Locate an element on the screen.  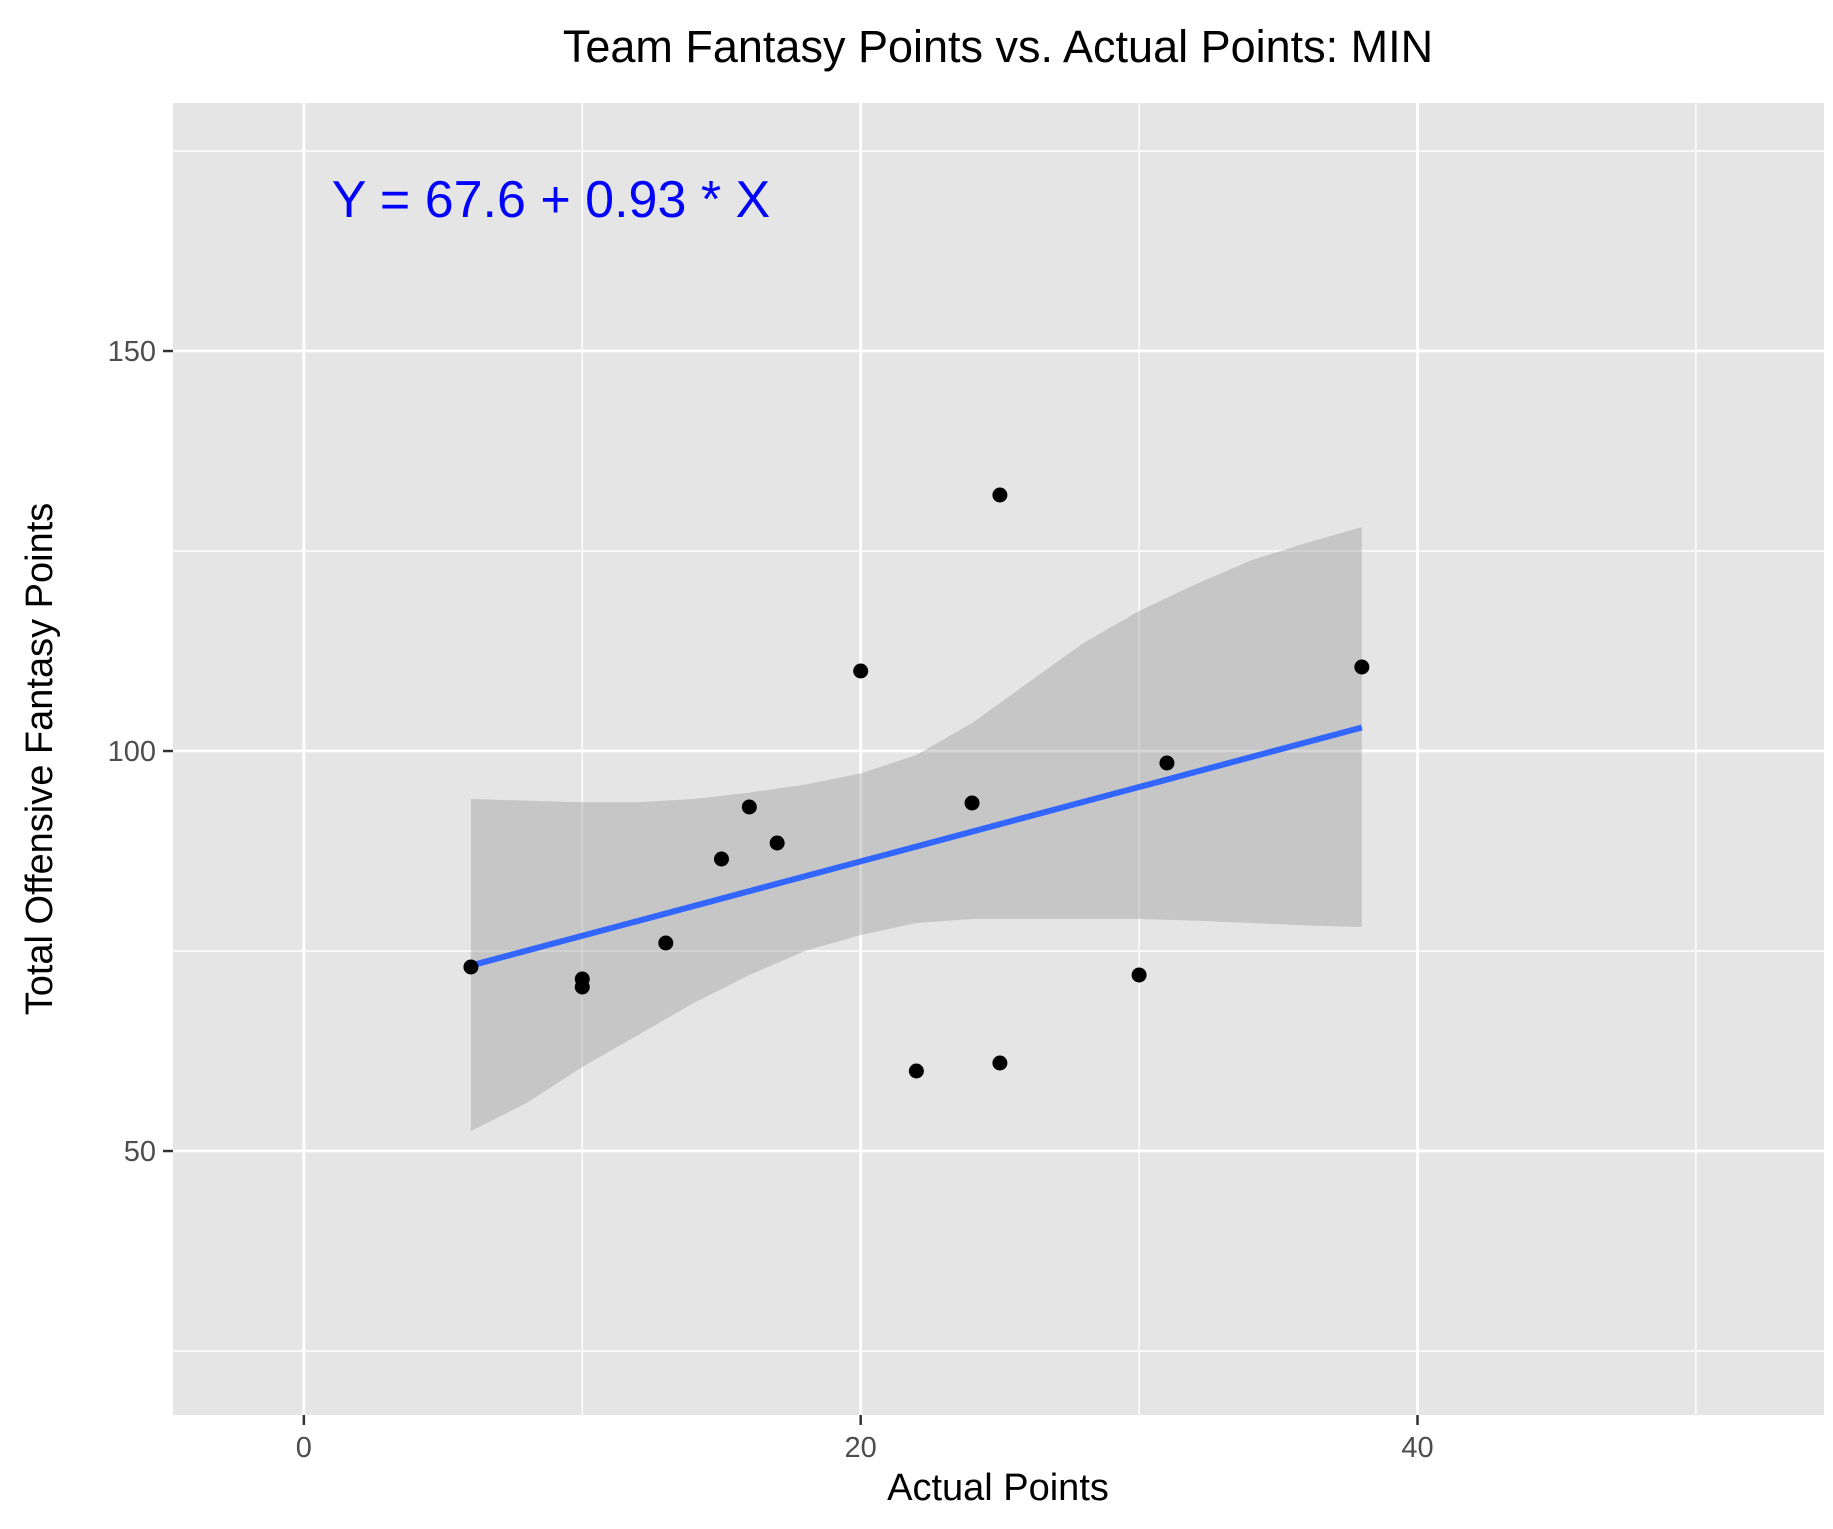
x-tick-label: 40 is located at coordinates (1417, 1448).